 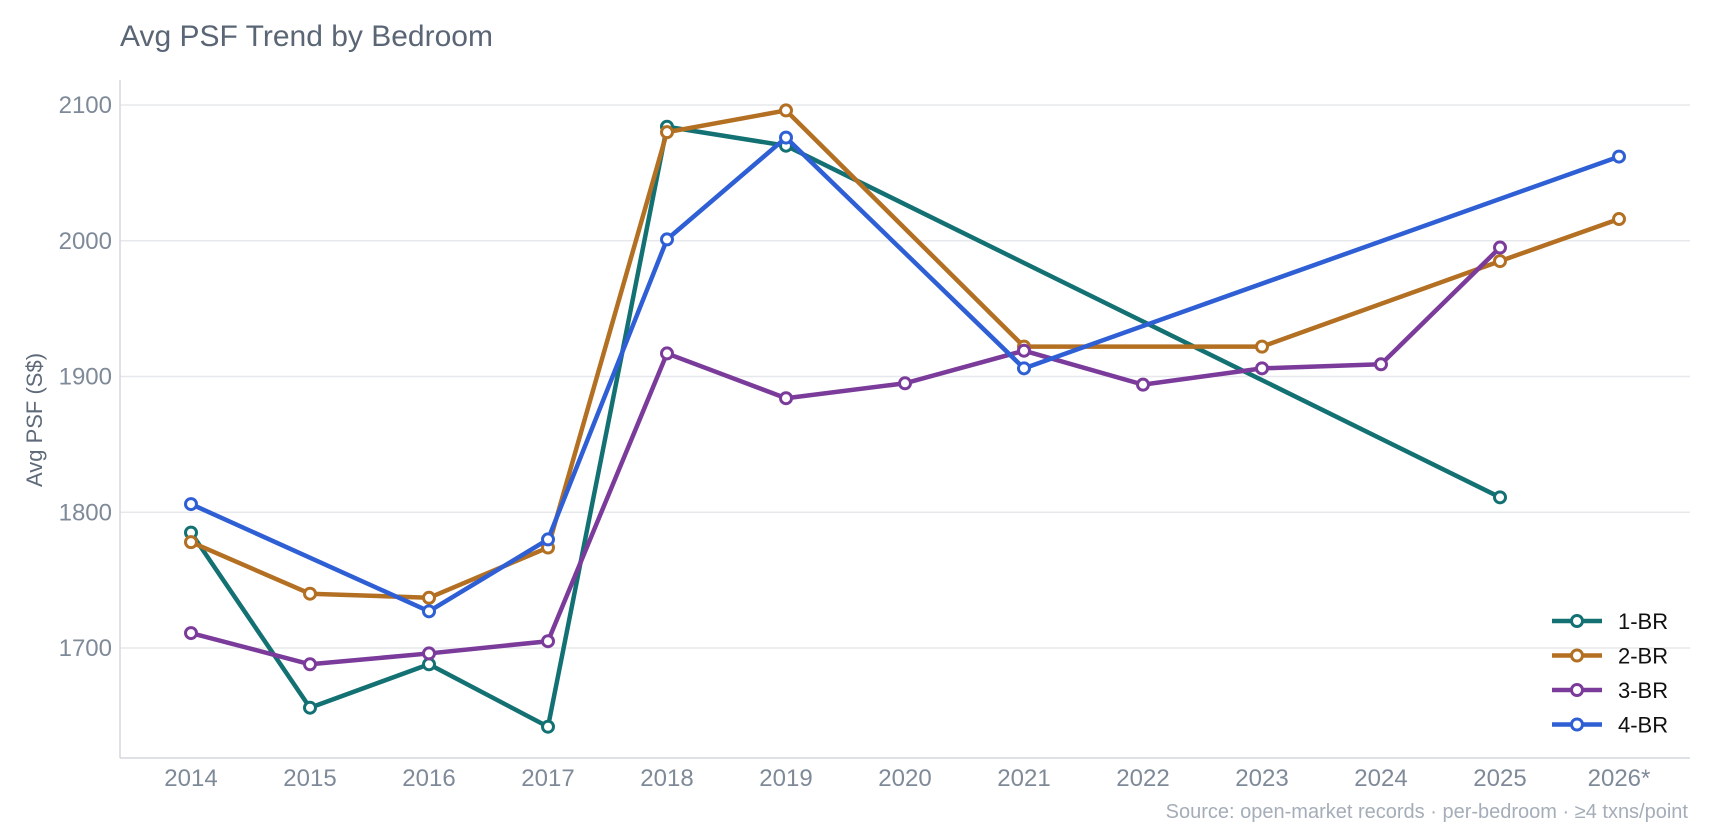 What do you see at coordinates (1577, 724) in the screenshot?
I see `legend-marker-4-br` at bounding box center [1577, 724].